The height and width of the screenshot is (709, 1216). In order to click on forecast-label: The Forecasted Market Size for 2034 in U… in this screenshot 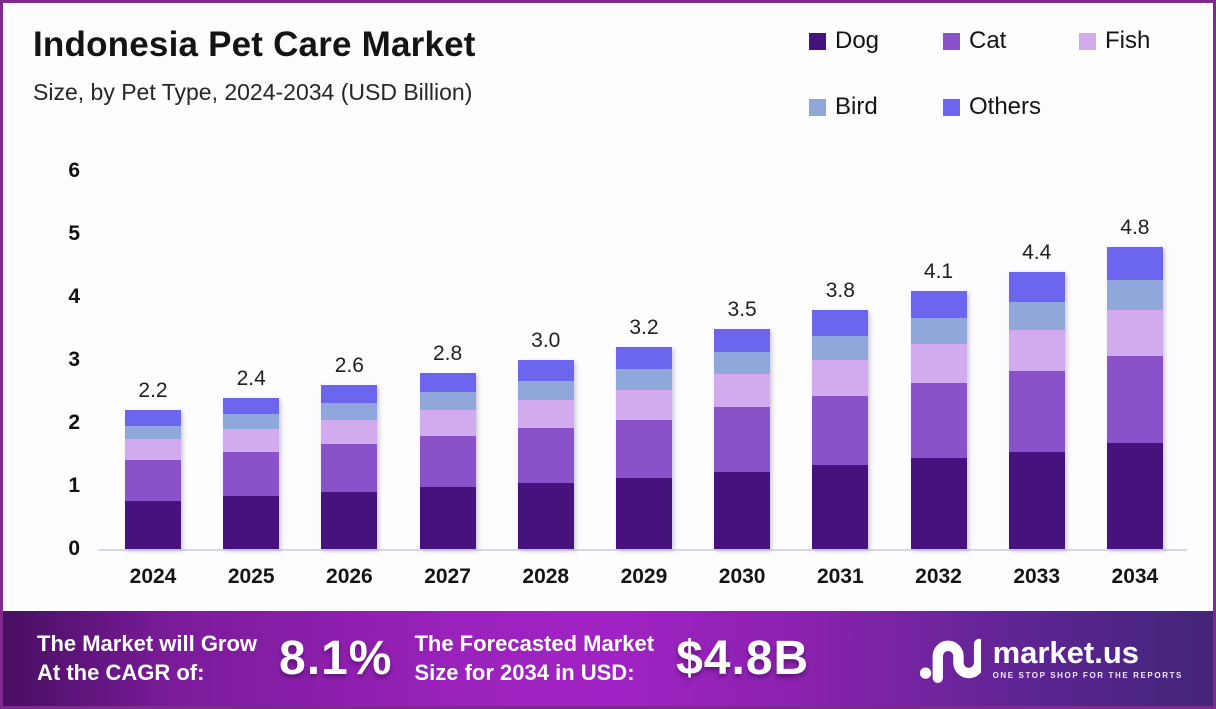, I will do `click(534, 658)`.